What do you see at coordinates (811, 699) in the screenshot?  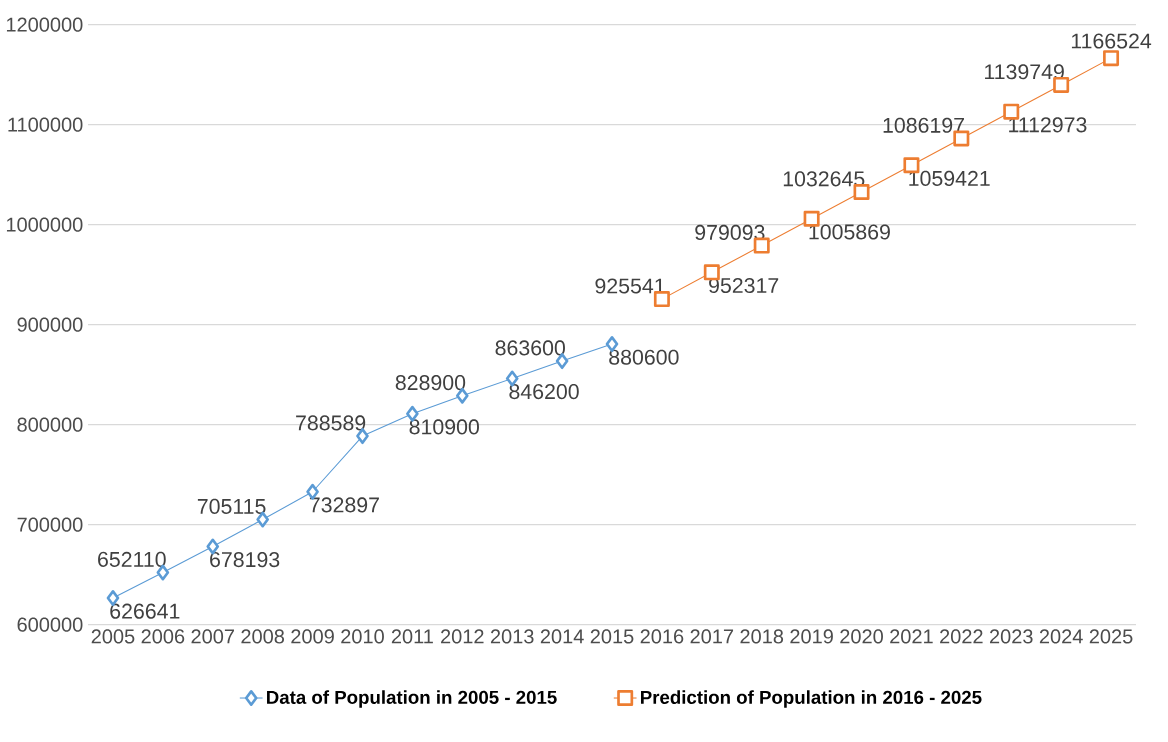 I see `legend-label: Prediction of Population in 2016 - 2025` at bounding box center [811, 699].